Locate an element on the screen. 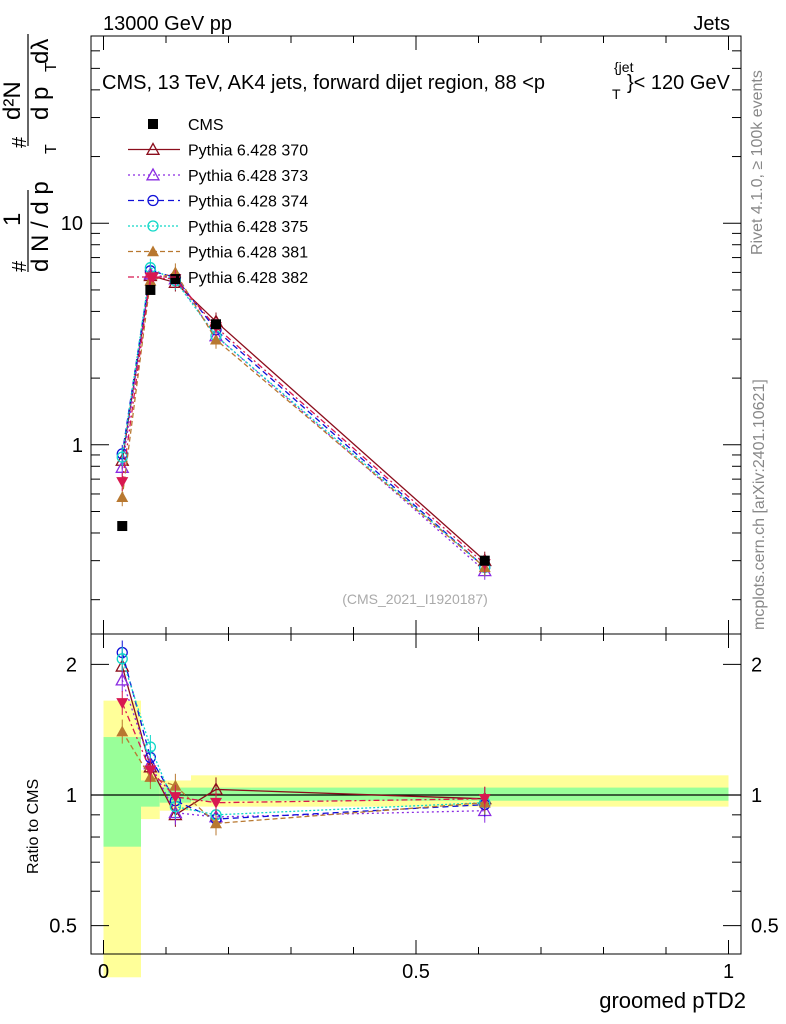 Image resolution: width=786 pixels, height=1024 pixels. legend-label-3: Pythia 6.428 374 is located at coordinates (248, 202).